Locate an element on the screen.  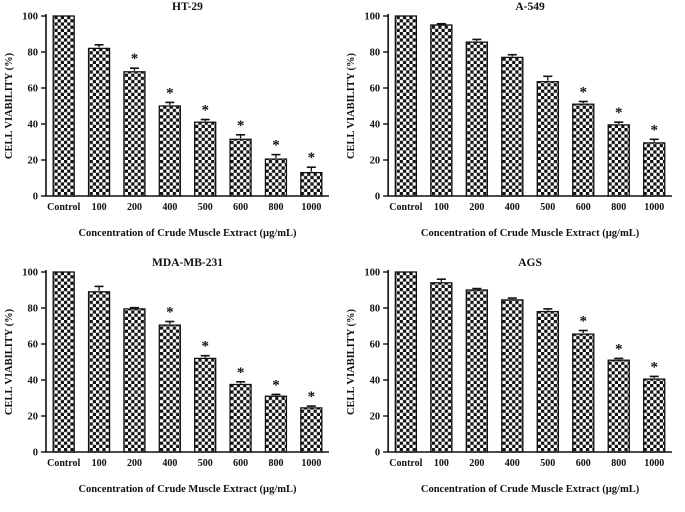
chart-title: A-549 is located at coordinates (530, 7).